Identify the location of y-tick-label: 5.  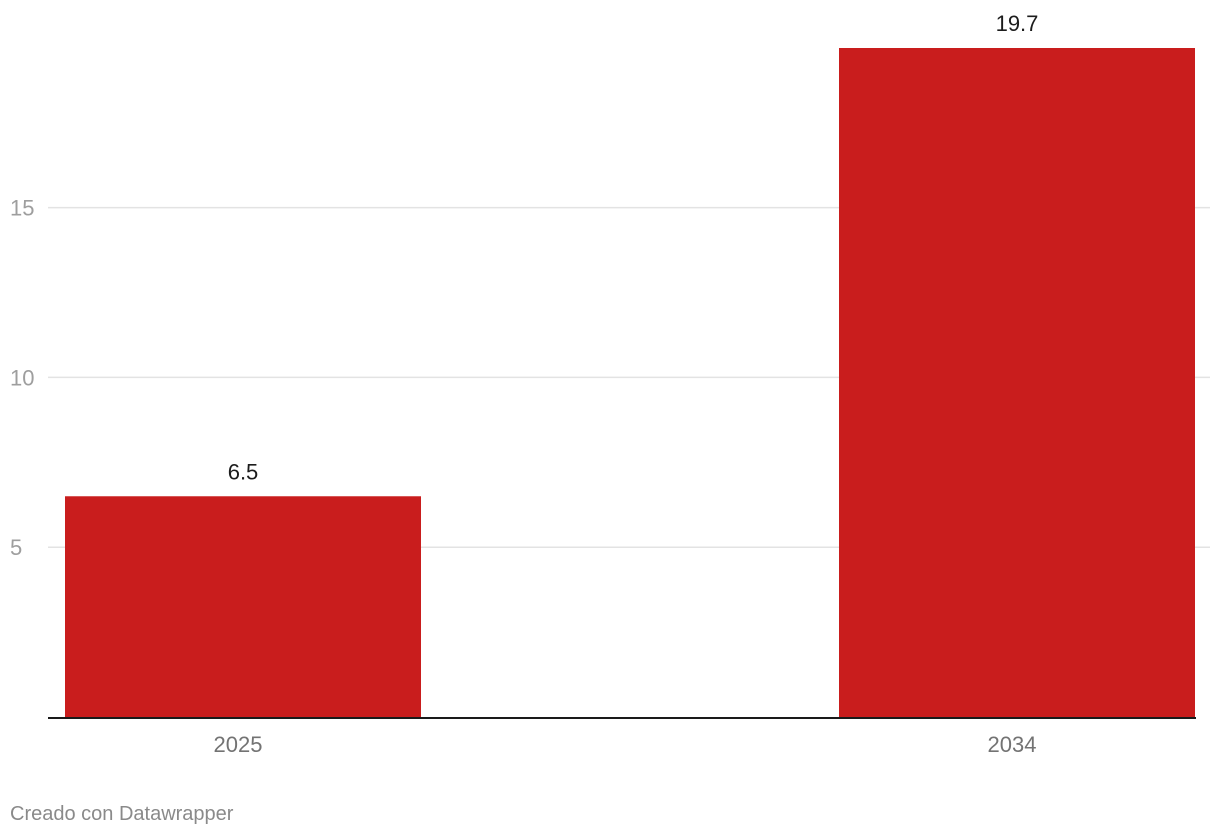
(16, 547).